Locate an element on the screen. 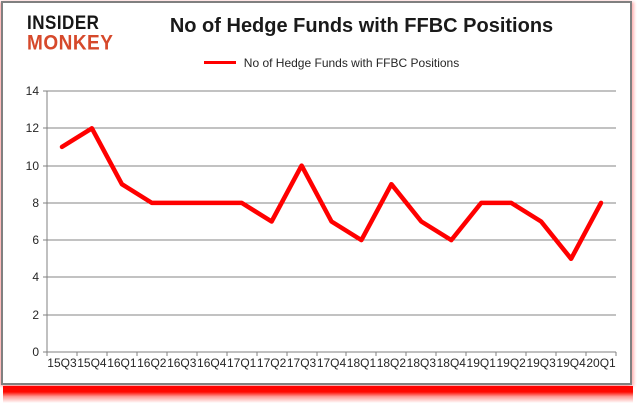 This screenshot has width=637, height=408. insider-monkey-logo: INSIDER MONKEY is located at coordinates (70, 33).